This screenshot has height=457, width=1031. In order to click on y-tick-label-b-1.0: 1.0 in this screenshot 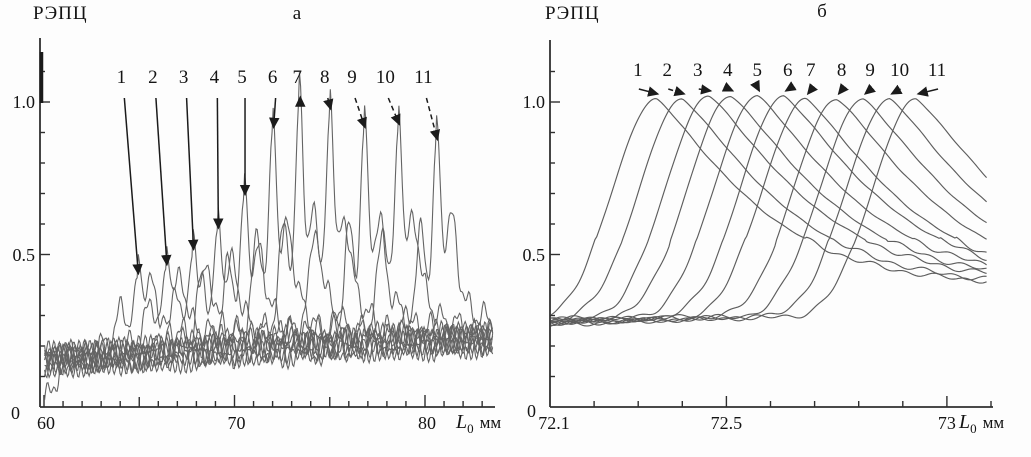, I will do `click(534, 102)`.